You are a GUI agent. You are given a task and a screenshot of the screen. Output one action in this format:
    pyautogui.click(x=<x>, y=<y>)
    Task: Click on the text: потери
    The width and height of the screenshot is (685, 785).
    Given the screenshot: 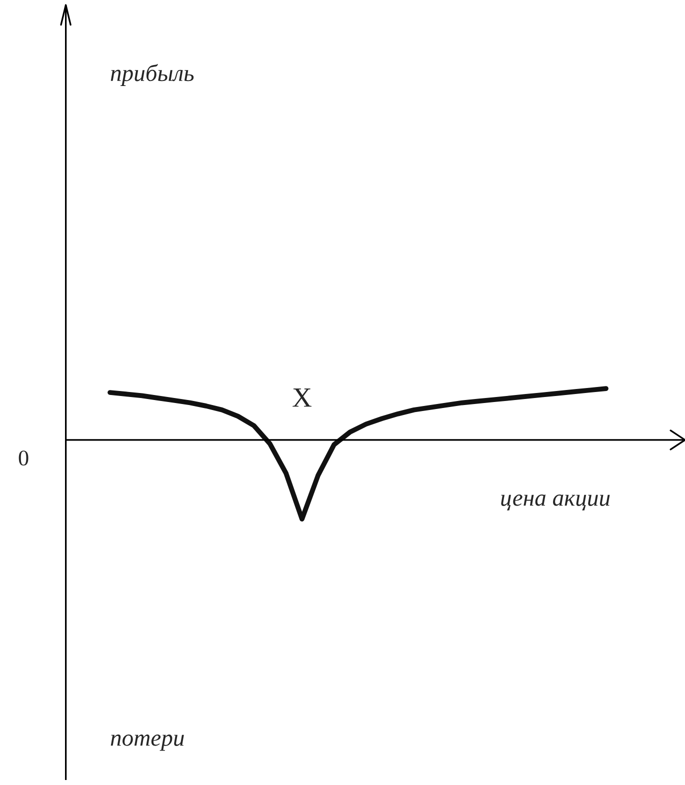 What is the action you would take?
    pyautogui.click(x=147, y=742)
    